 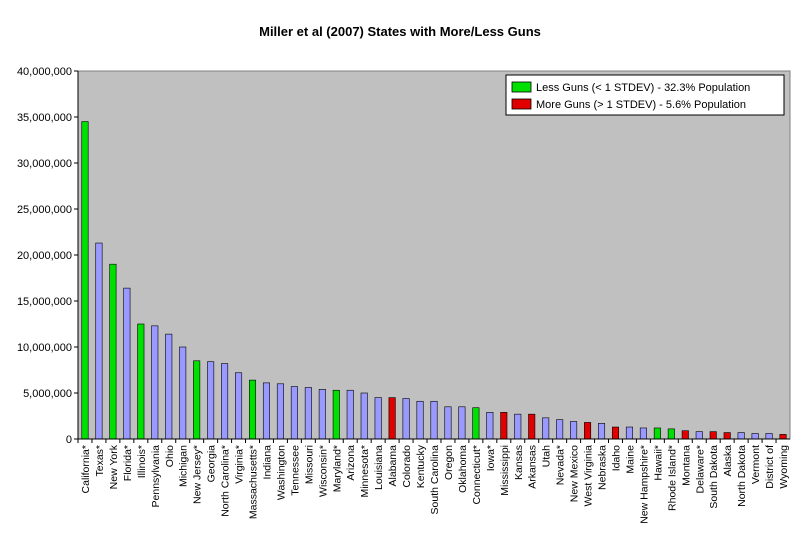 What do you see at coordinates (212, 464) in the screenshot?
I see `x-tick-label: Georgia` at bounding box center [212, 464].